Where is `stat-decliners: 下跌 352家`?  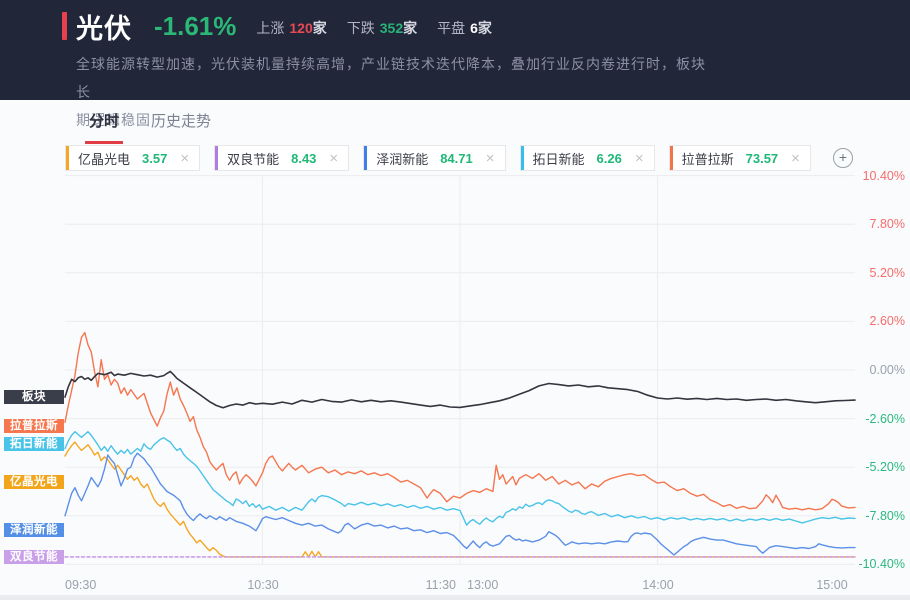 stat-decliners: 下跌 352家 is located at coordinates (382, 28).